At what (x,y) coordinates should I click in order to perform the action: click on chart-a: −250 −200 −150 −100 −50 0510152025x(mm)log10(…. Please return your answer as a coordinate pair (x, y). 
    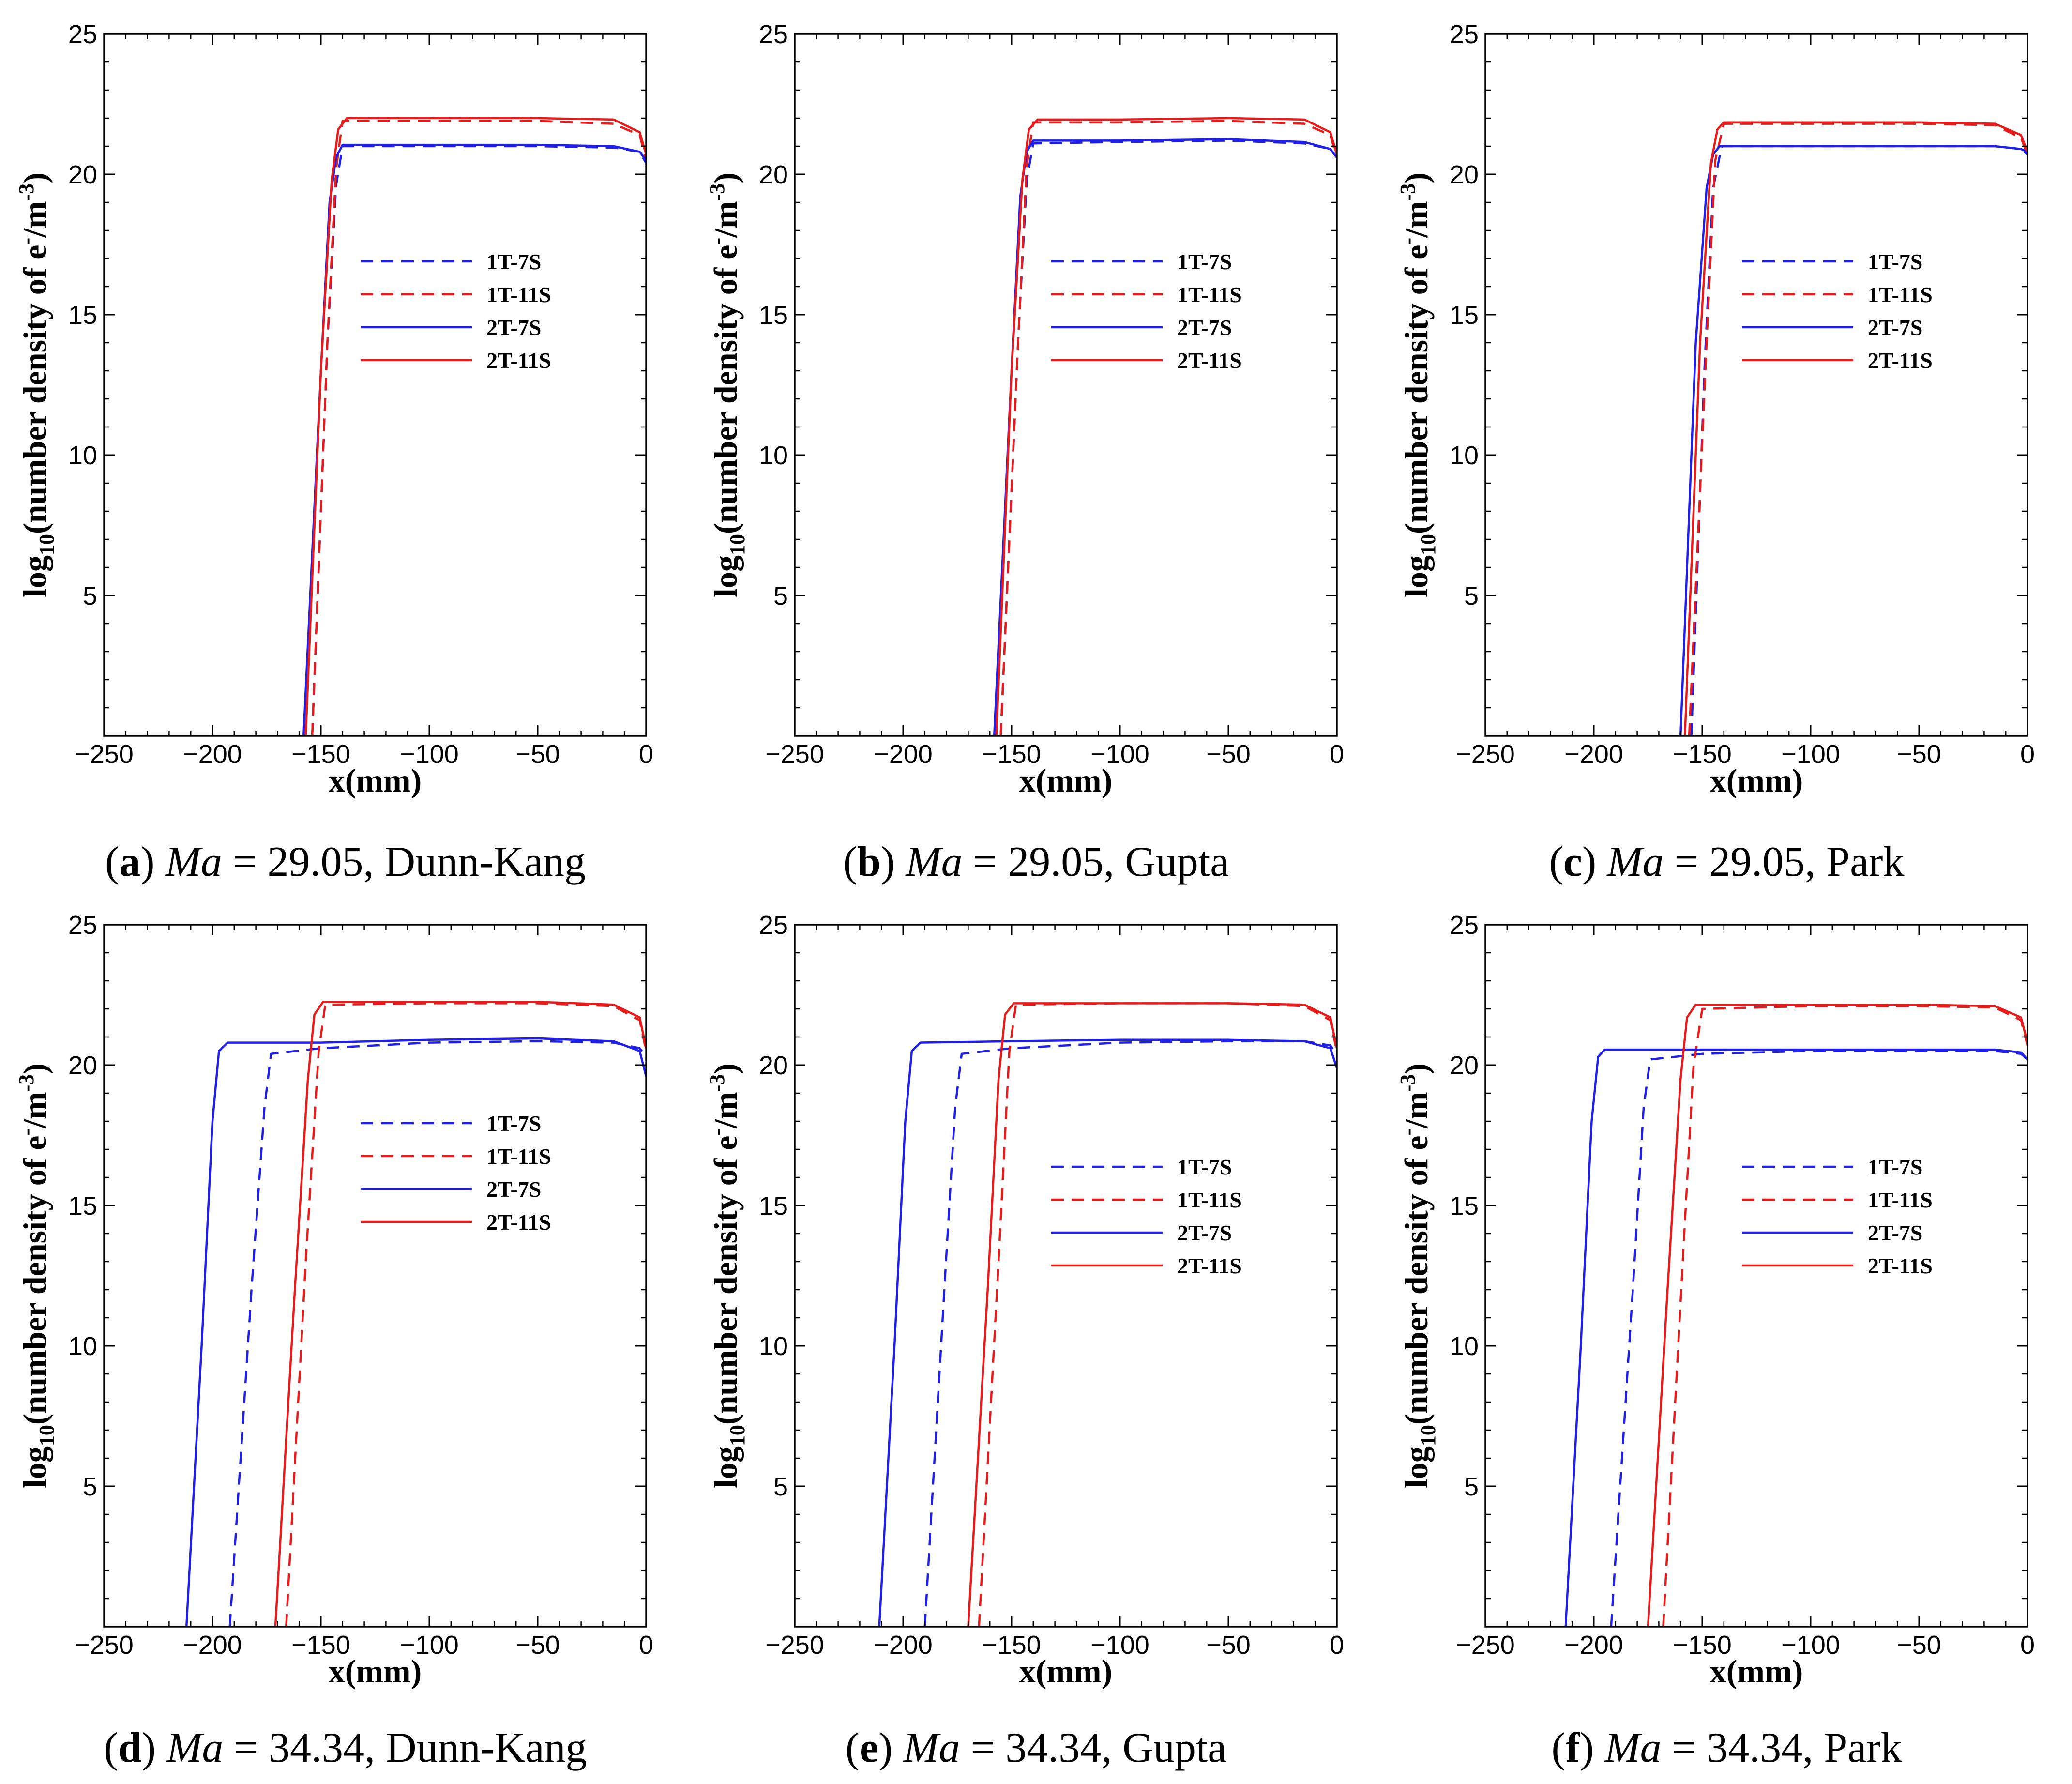
    Looking at the image, I should click on (334, 410).